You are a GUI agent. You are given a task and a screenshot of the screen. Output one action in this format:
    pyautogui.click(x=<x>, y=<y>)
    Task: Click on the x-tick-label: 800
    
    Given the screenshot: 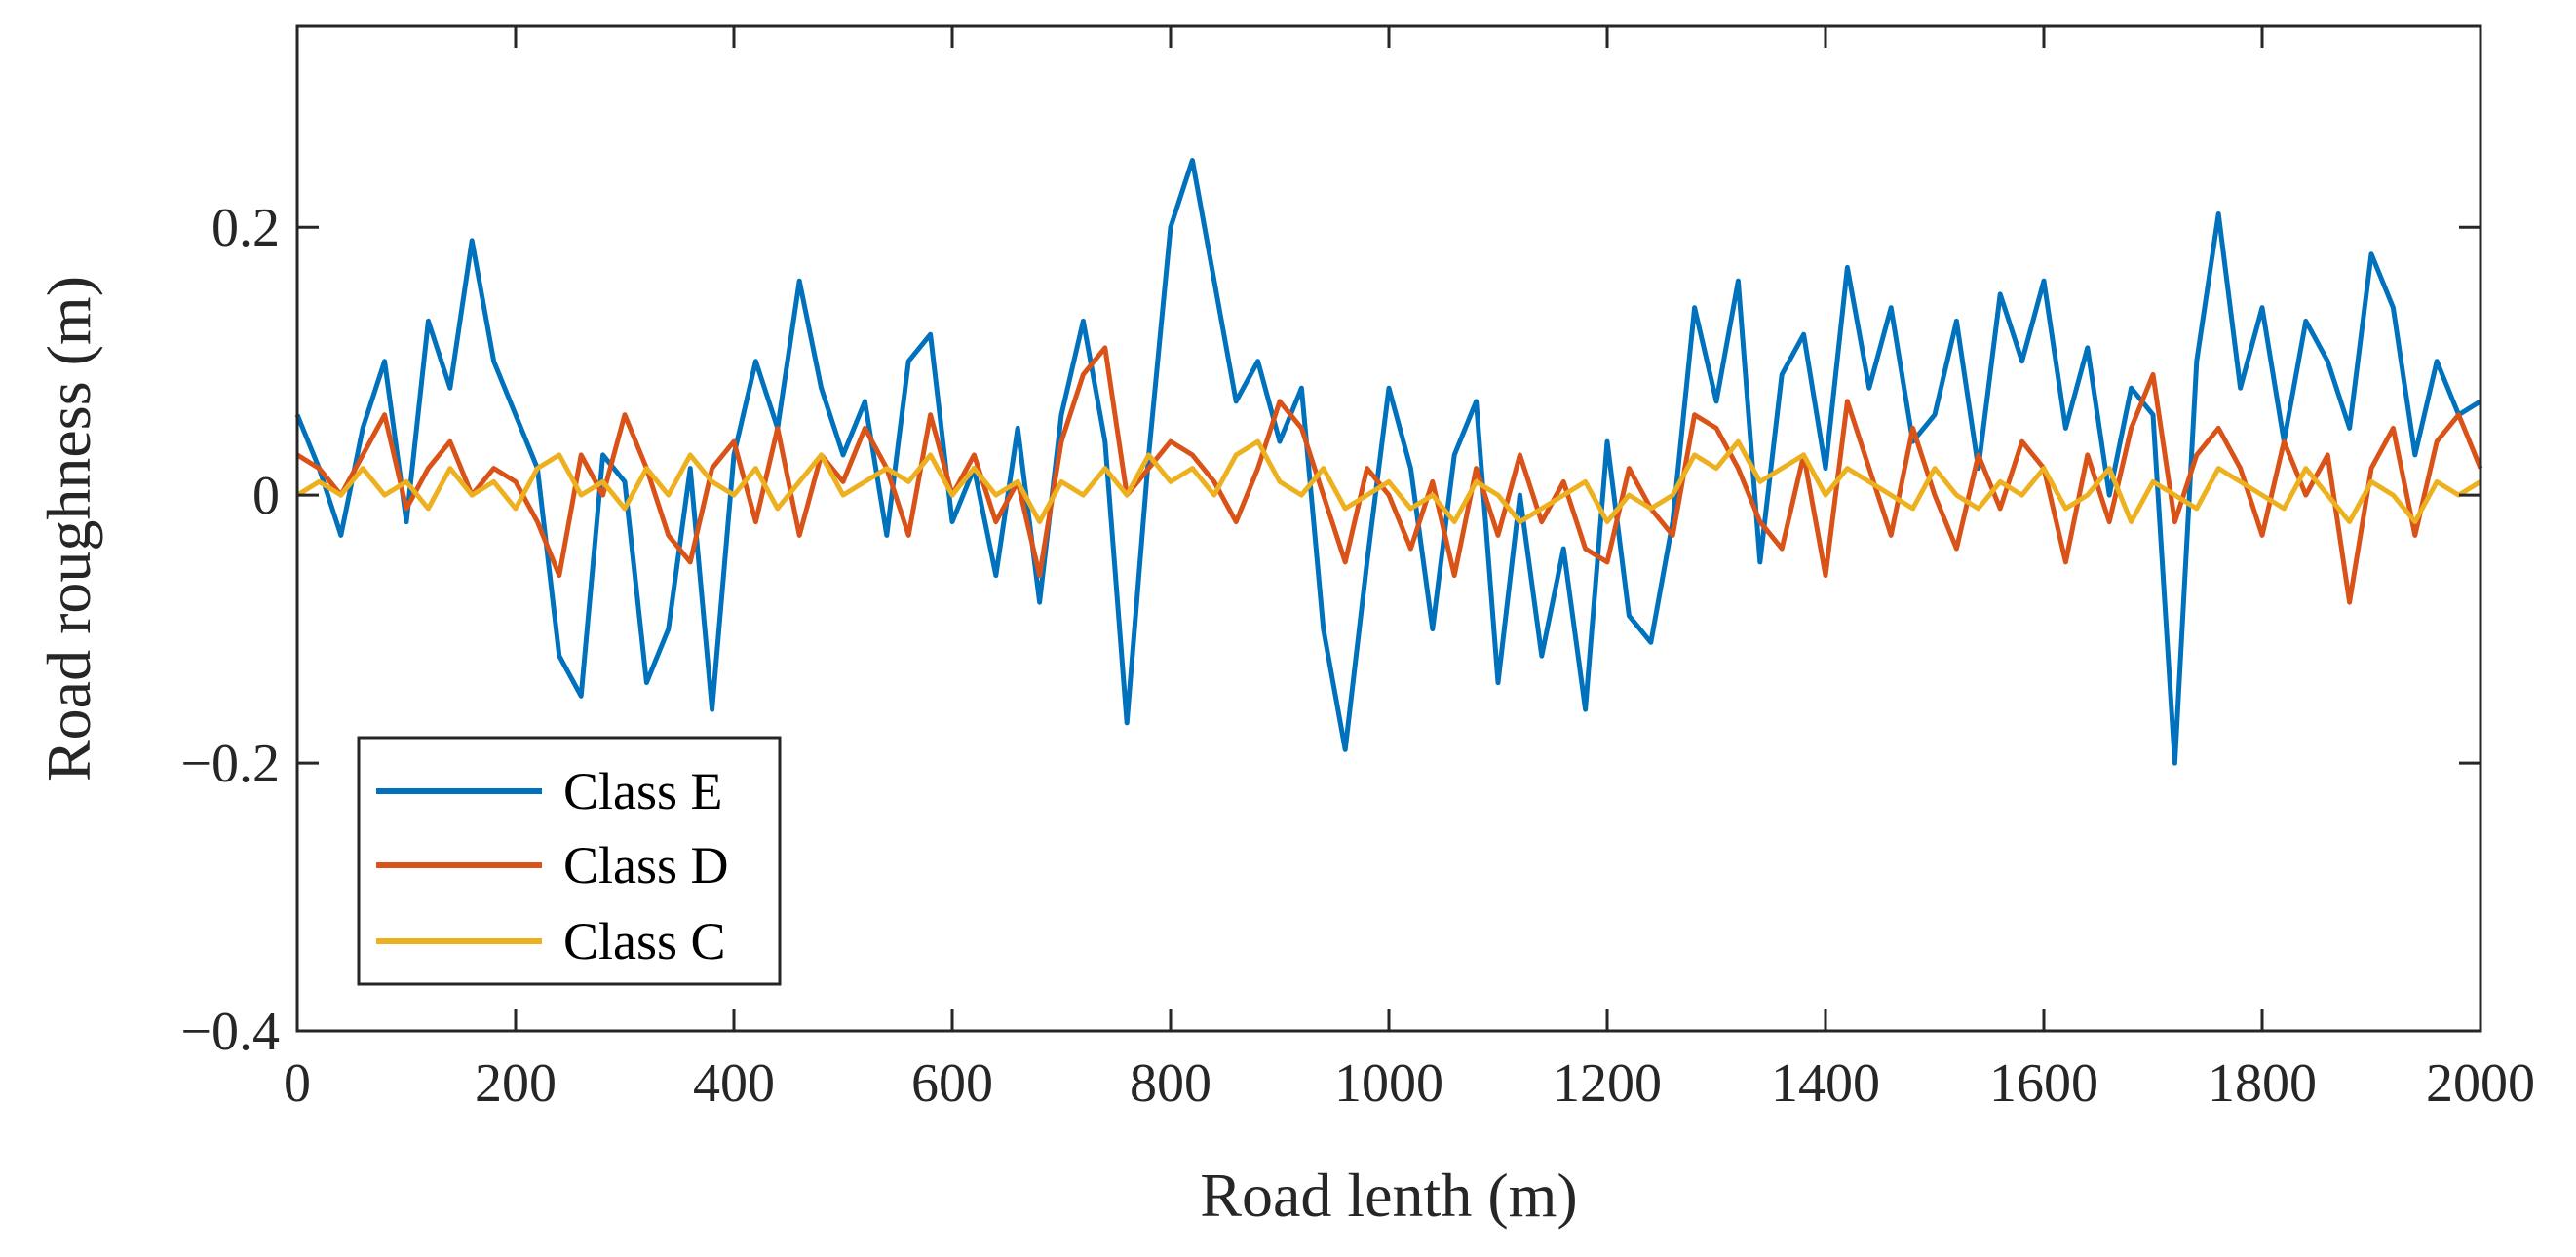 What is the action you would take?
    pyautogui.click(x=1170, y=1083)
    